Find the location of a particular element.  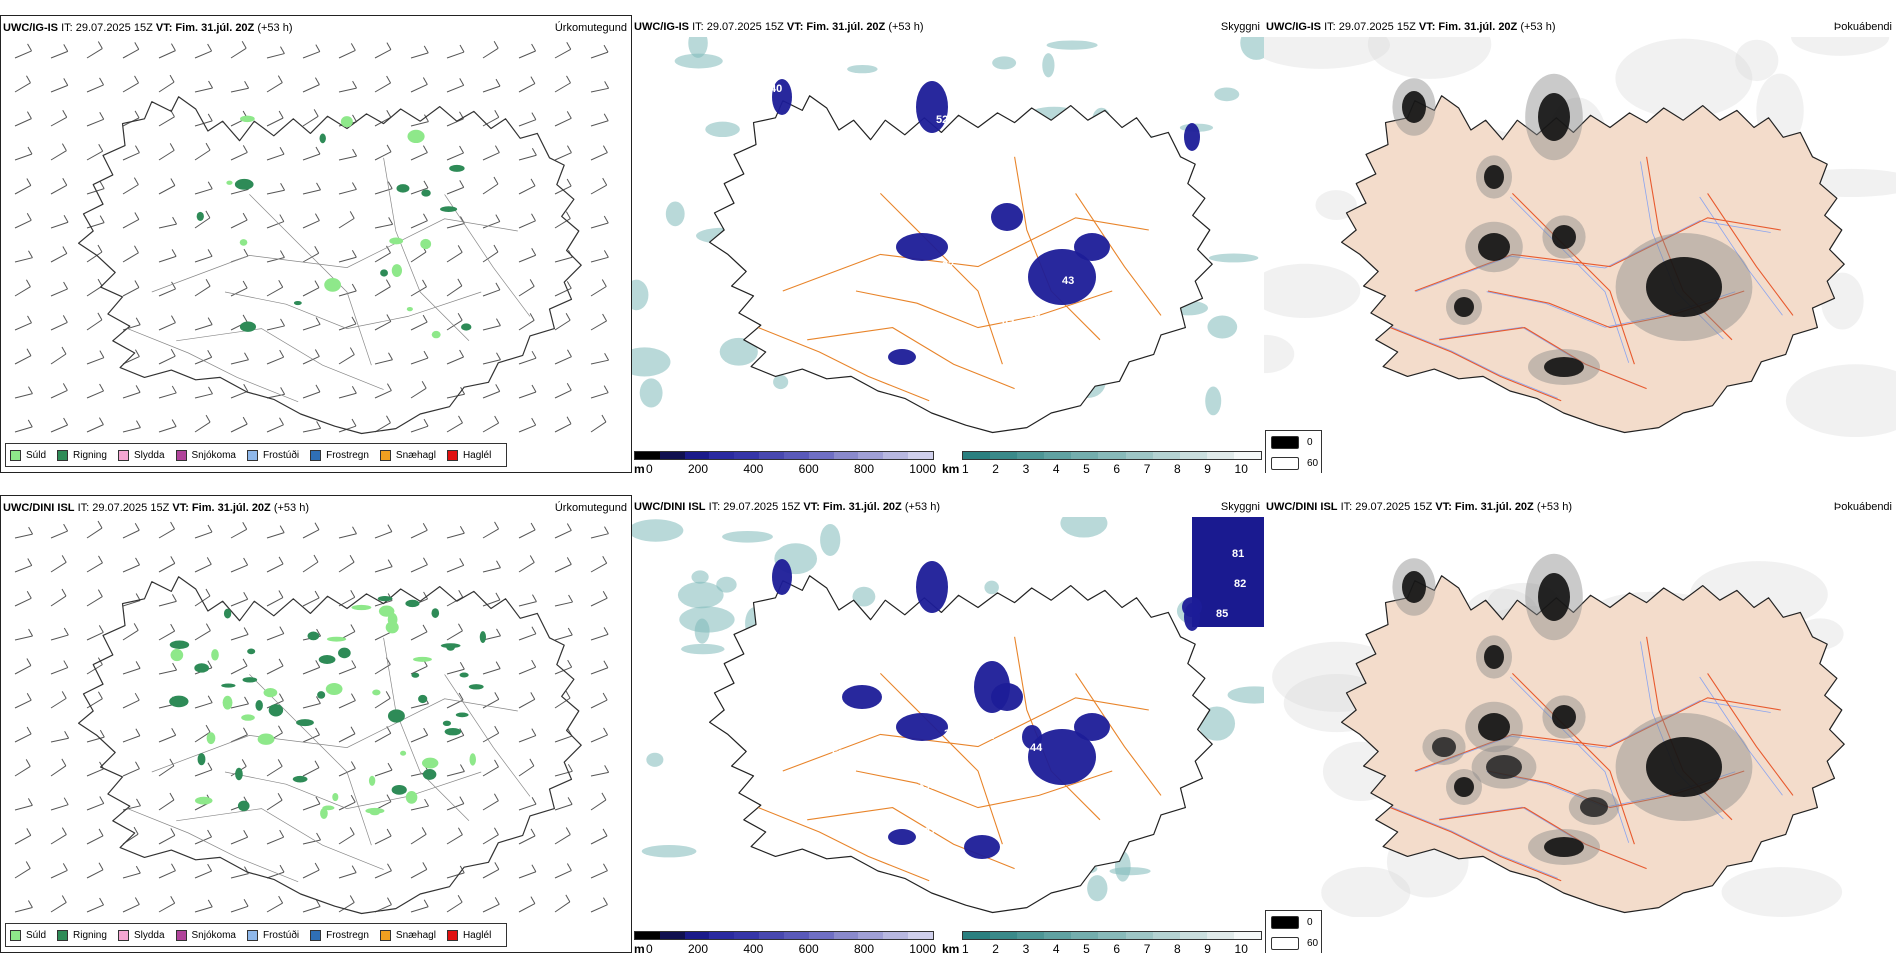

legend-item: Haglél is located at coordinates (468, 935).